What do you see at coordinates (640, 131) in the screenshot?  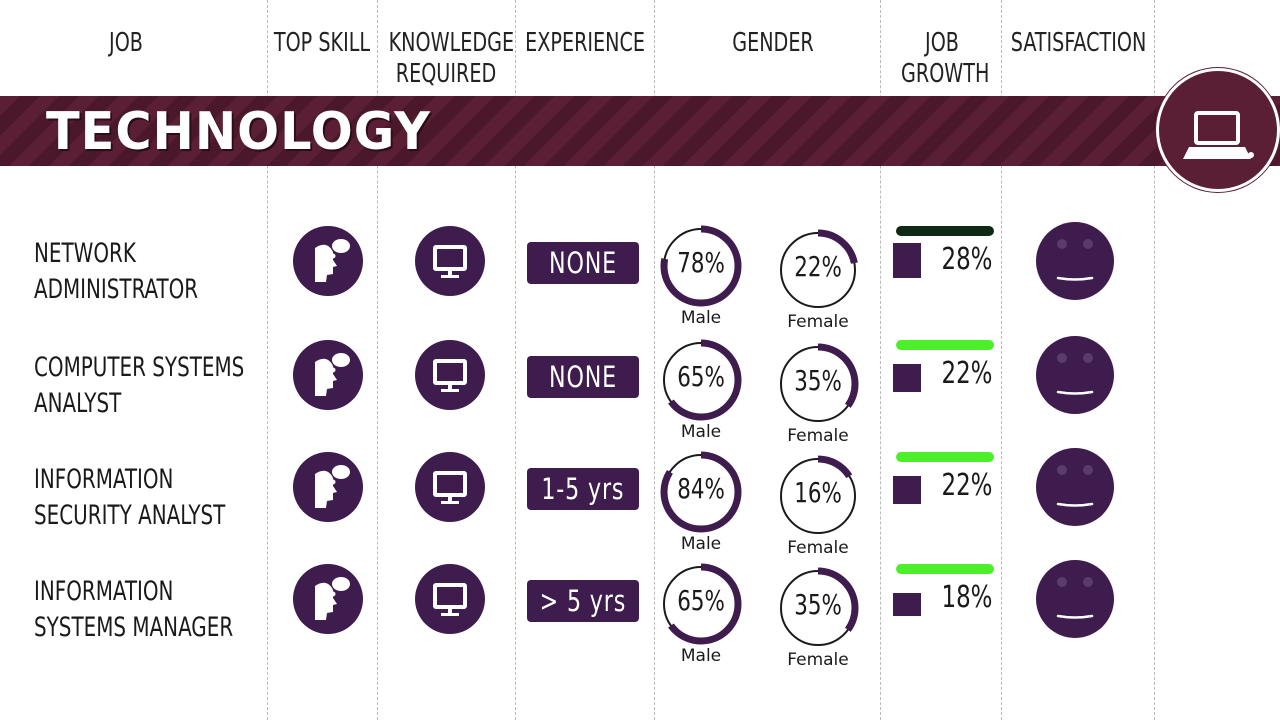 I see `category-banner` at bounding box center [640, 131].